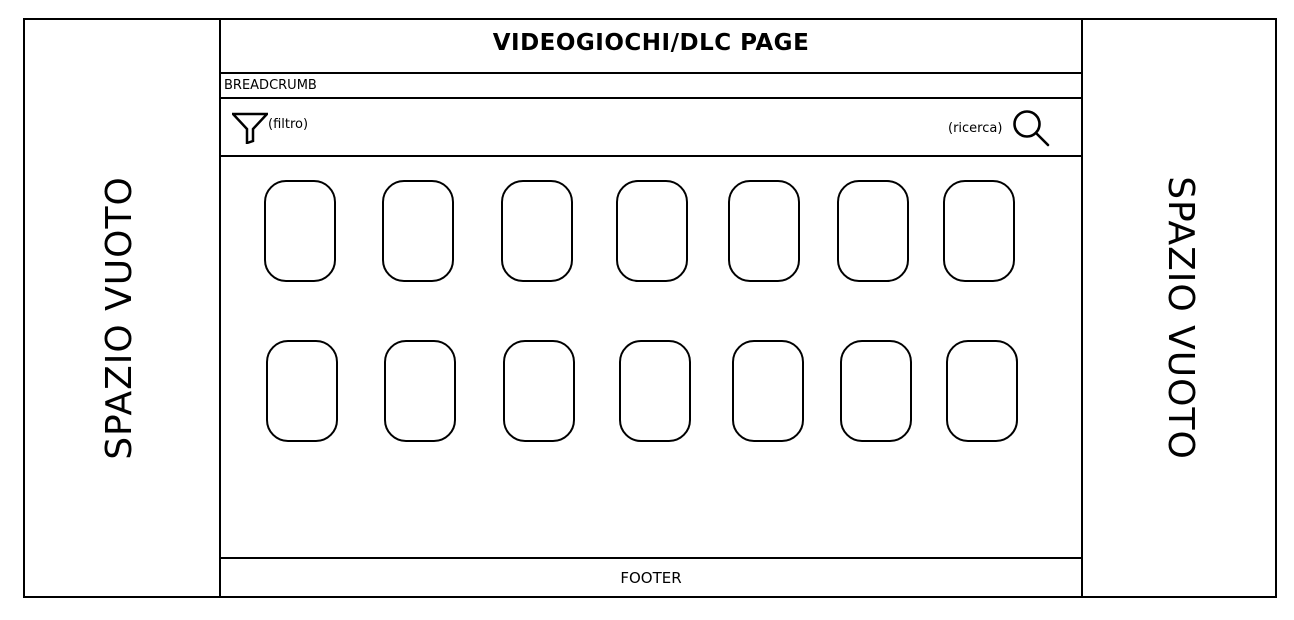 The image size is (1294, 620). Describe the element at coordinates (288, 124) in the screenshot. I see `filter-label: (filtro)` at that location.